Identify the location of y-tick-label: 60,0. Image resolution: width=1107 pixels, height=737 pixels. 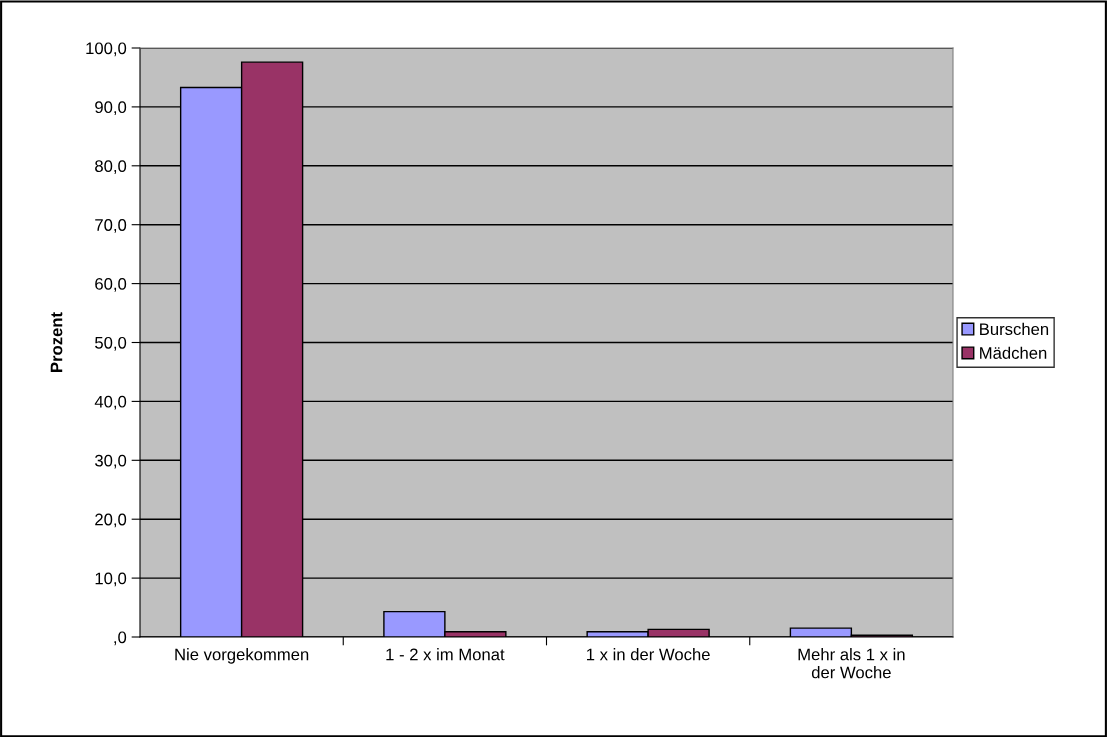
(111, 285).